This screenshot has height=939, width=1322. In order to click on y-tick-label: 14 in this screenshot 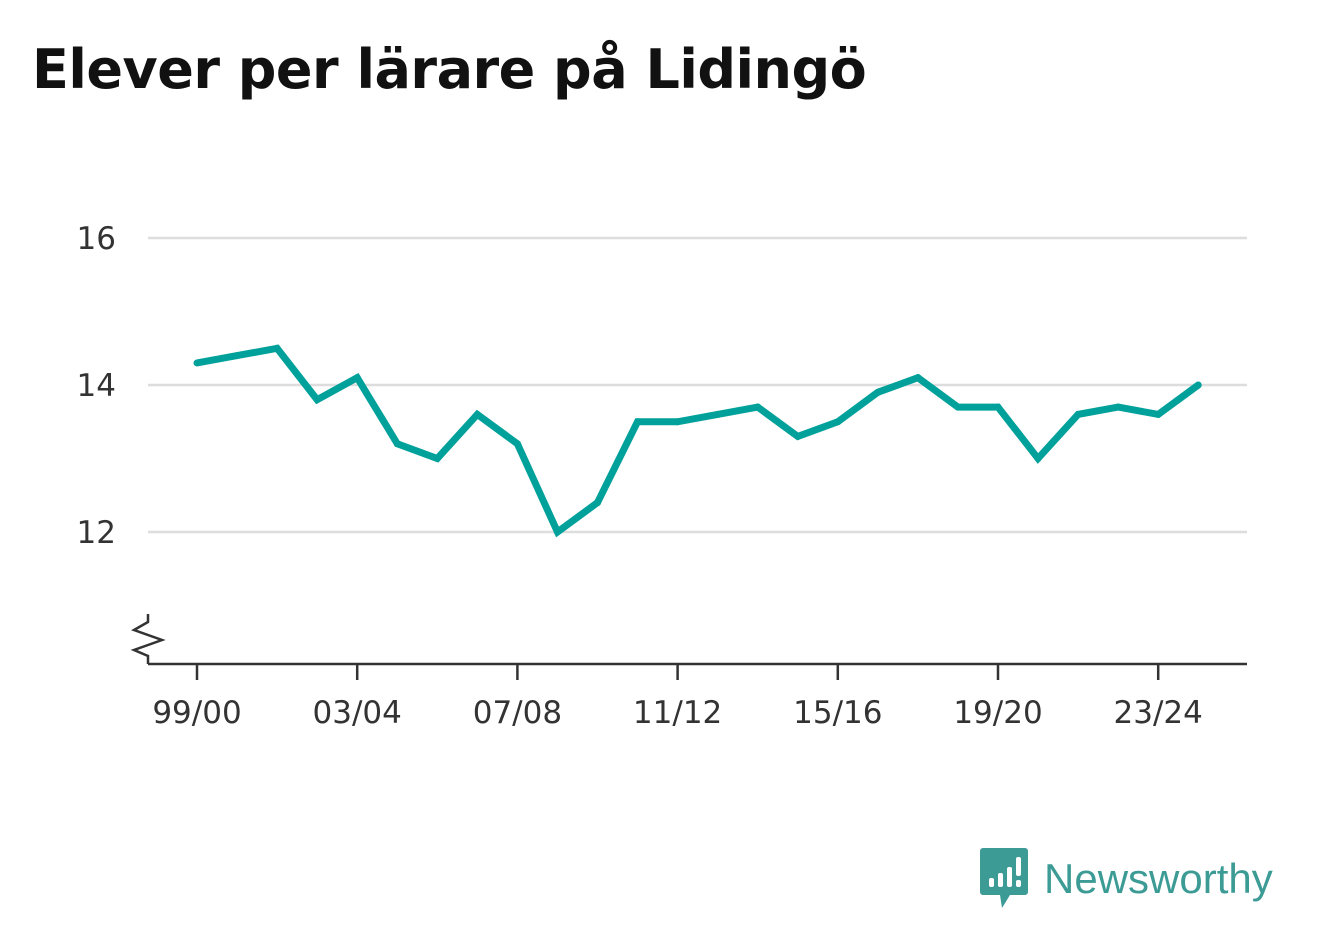, I will do `click(96, 386)`.